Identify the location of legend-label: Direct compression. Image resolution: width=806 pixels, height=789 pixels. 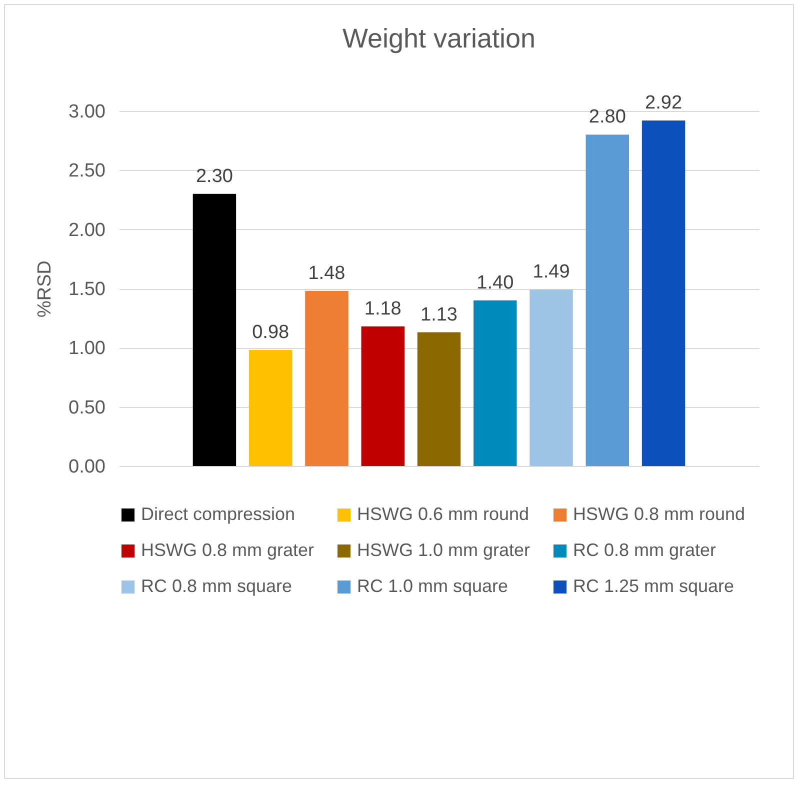
(218, 514).